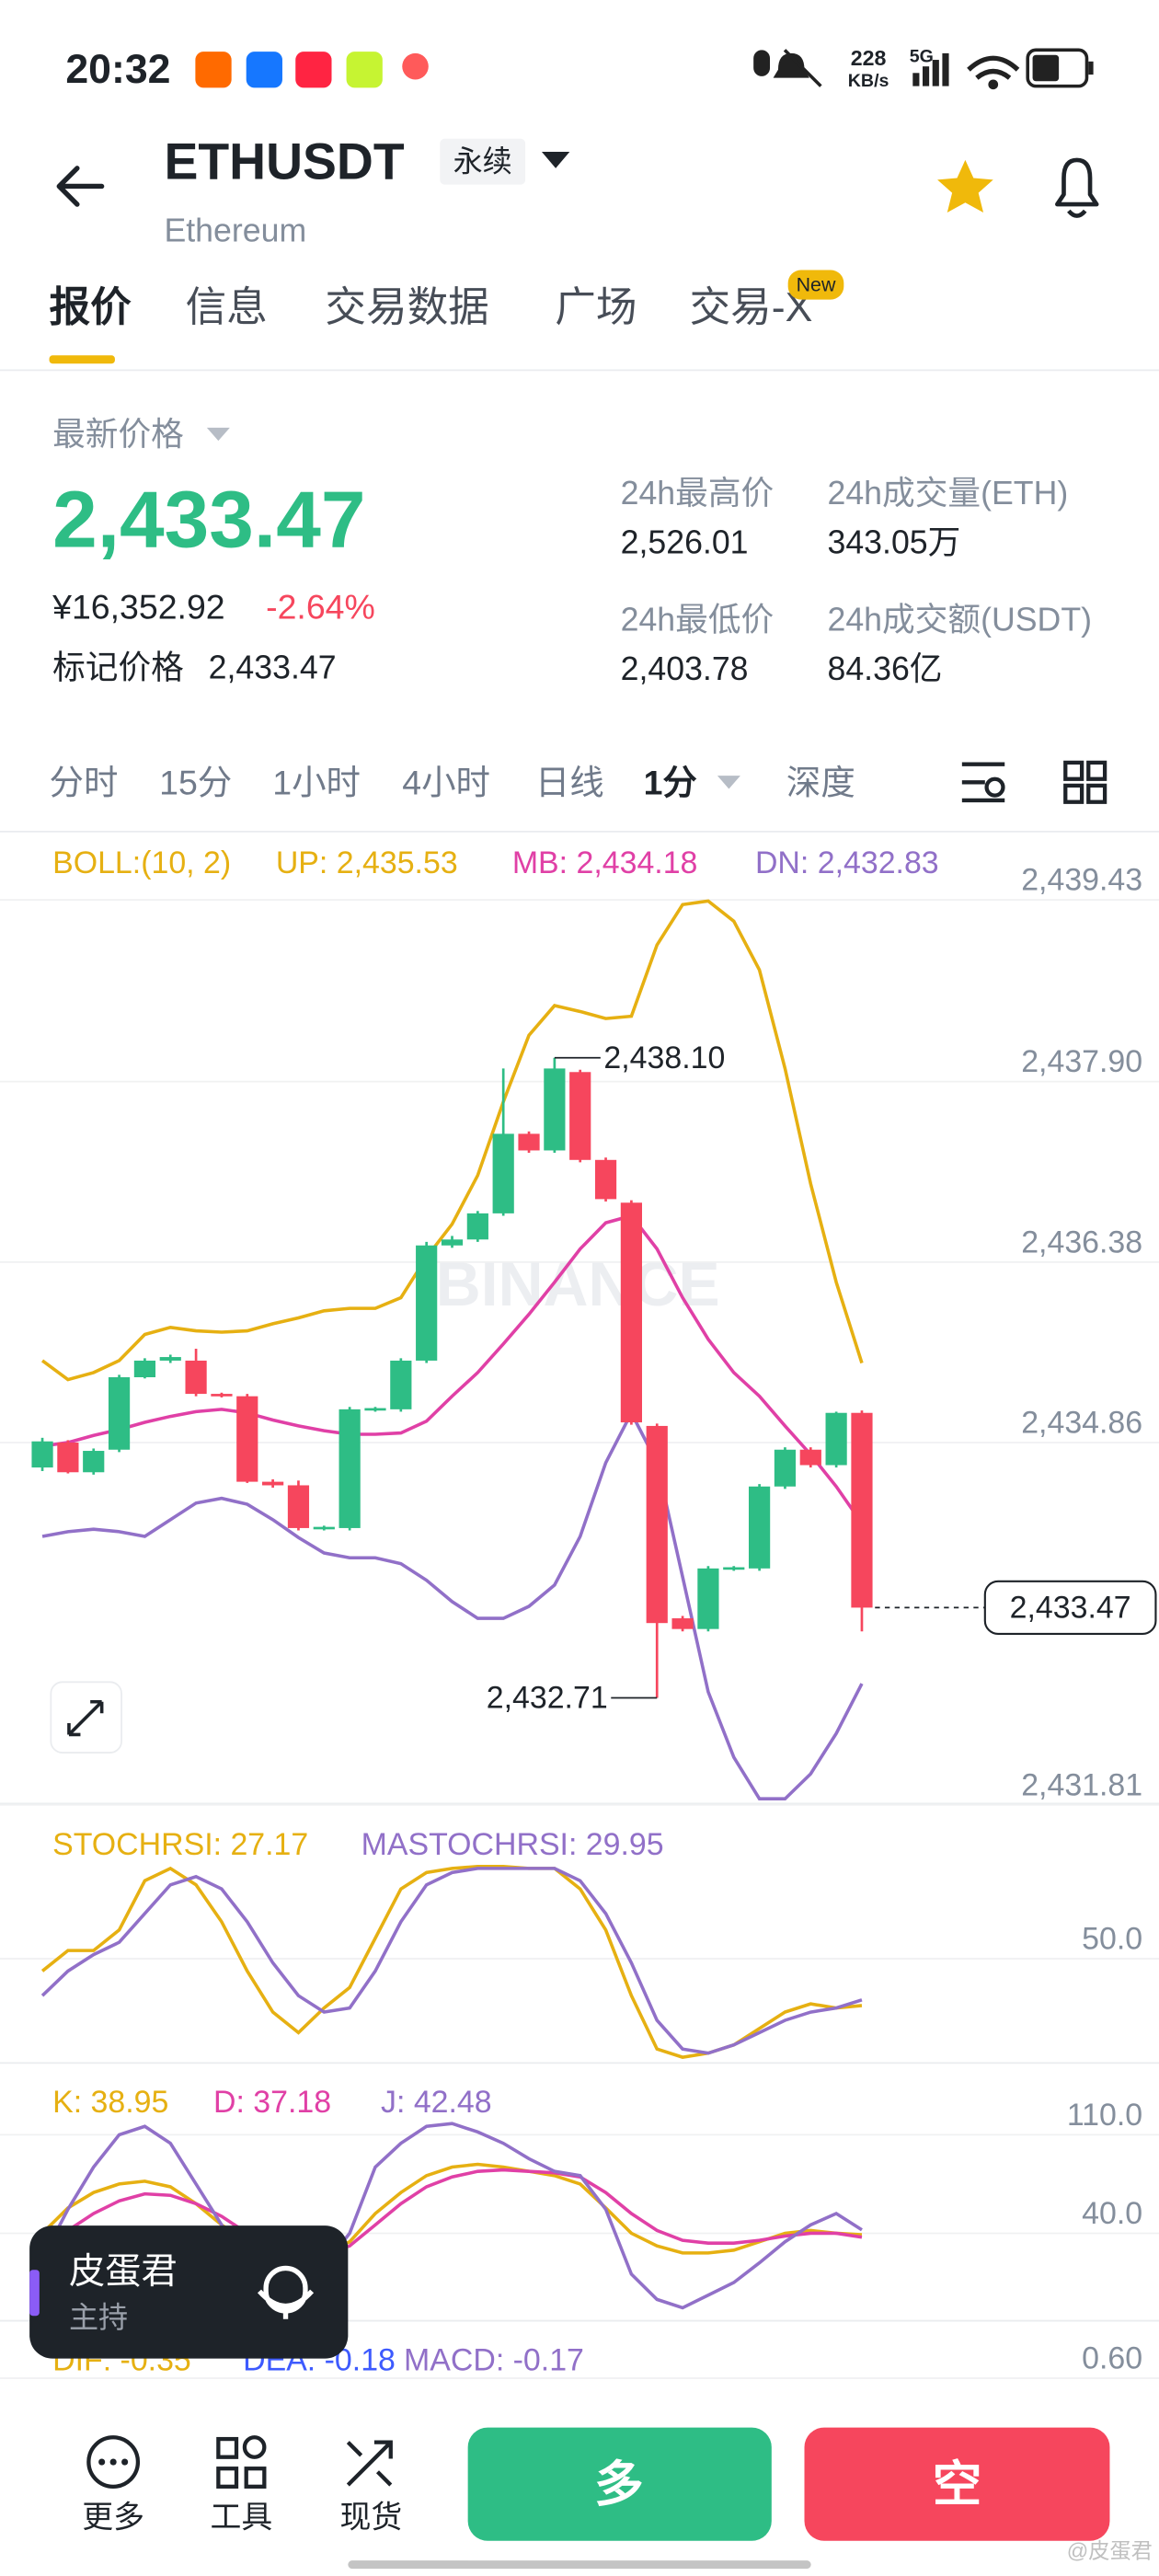 The width and height of the screenshot is (1159, 2576). I want to click on interval: 日线, so click(569, 782).